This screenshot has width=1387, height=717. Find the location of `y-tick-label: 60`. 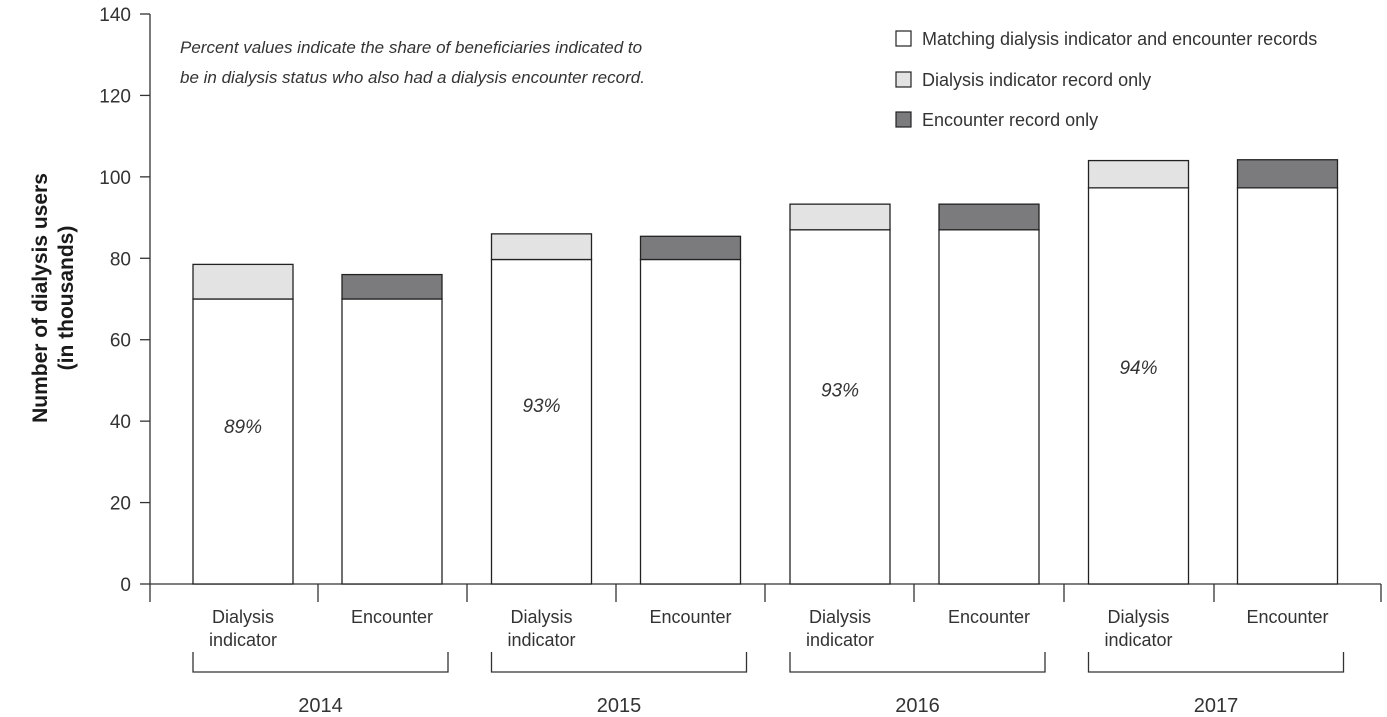

y-tick-label: 60 is located at coordinates (120, 341).